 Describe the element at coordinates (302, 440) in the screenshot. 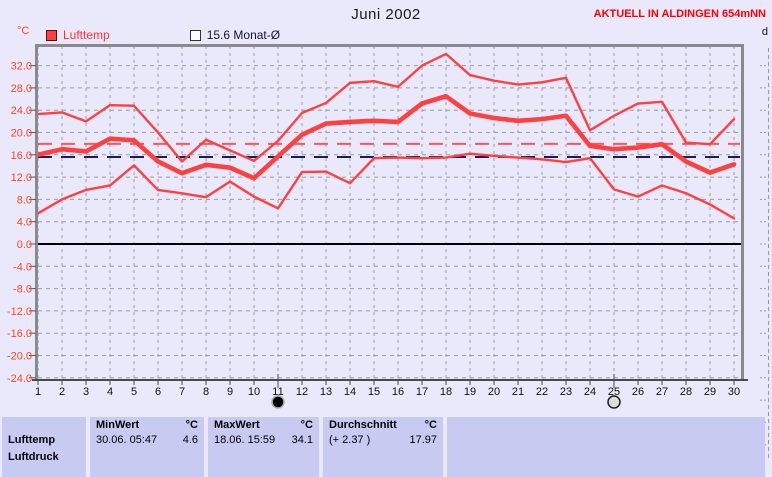

I see `maxwert-value: 34.1` at that location.